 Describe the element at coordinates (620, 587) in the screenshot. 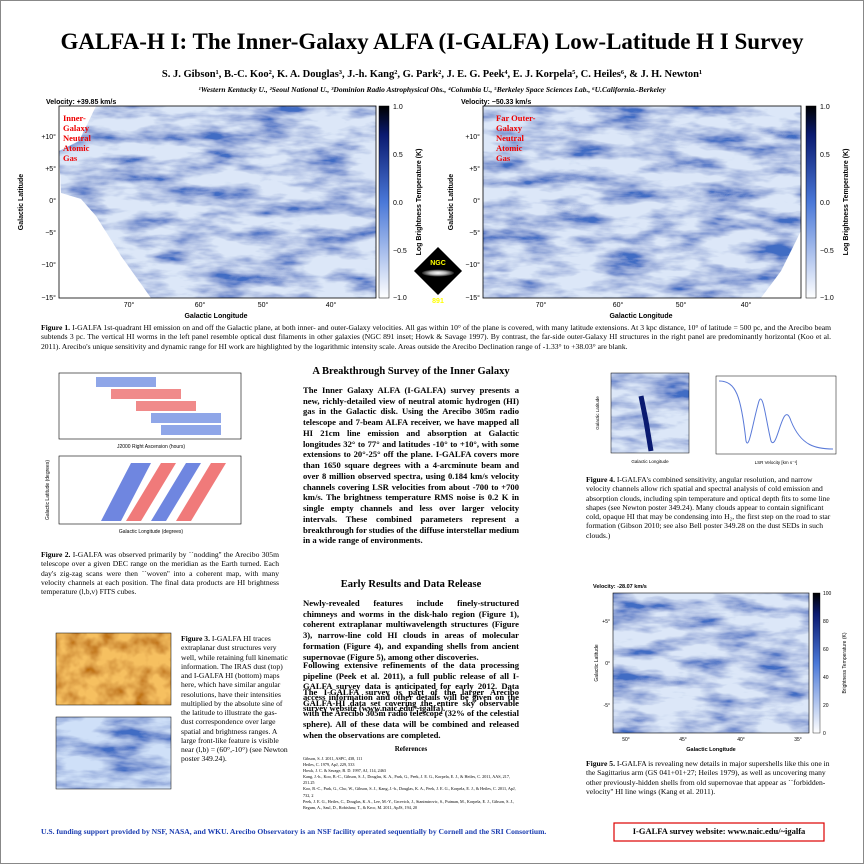

I see `velocity-label: Velocity: -28.07 km/s` at that location.